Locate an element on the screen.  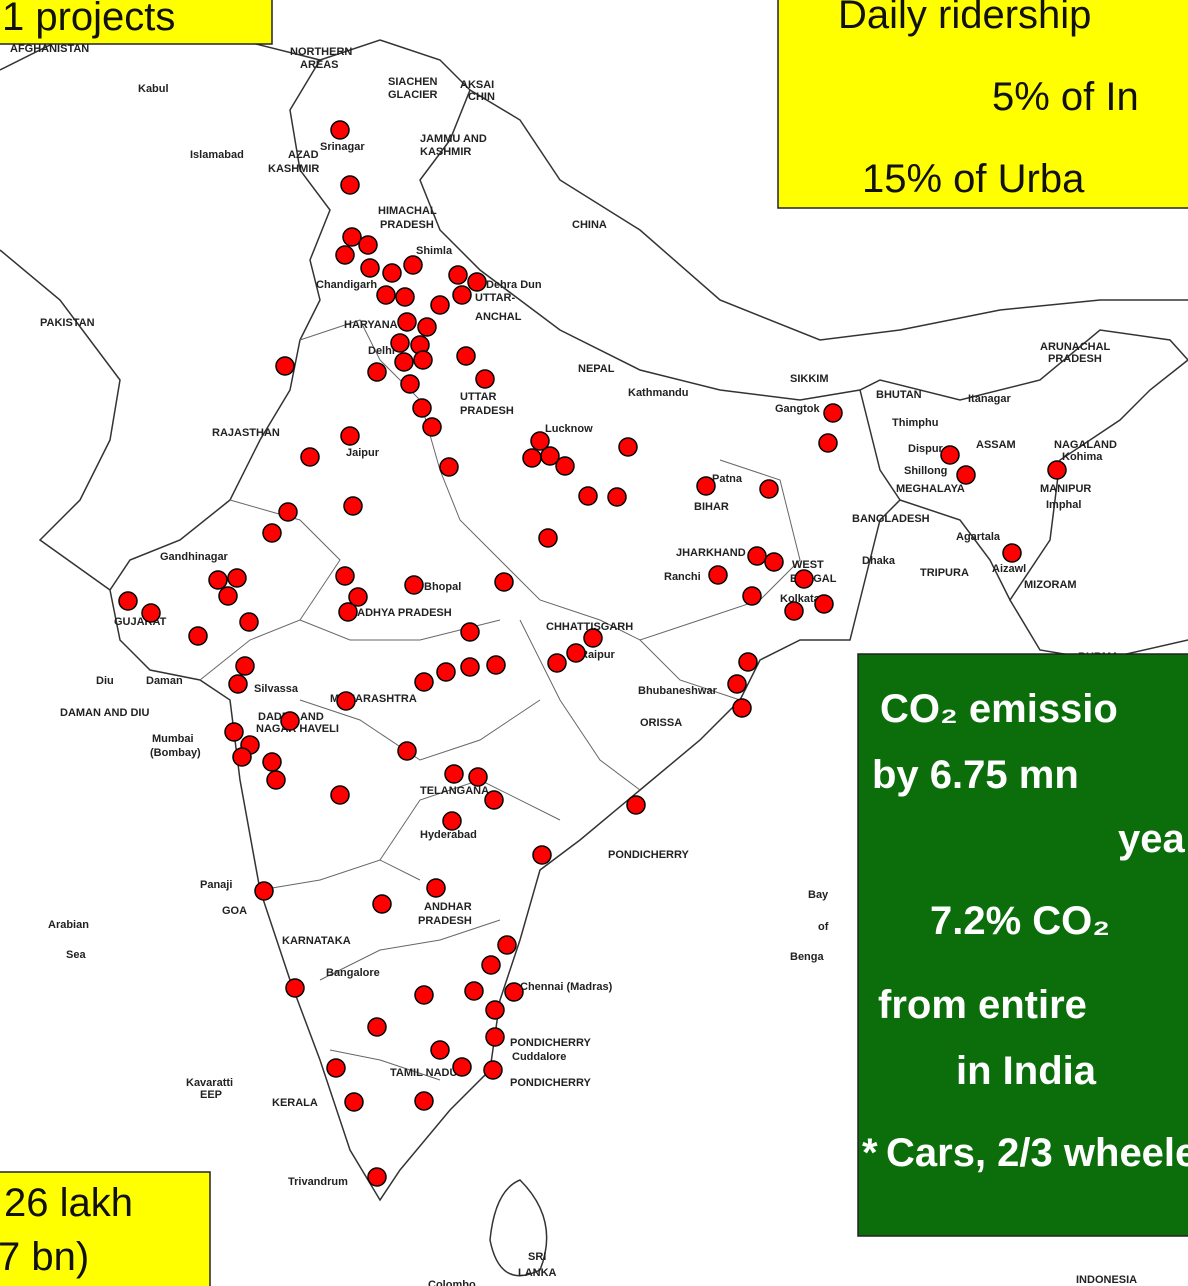
callout-text: CO₂ emissio is located at coordinates (999, 709).